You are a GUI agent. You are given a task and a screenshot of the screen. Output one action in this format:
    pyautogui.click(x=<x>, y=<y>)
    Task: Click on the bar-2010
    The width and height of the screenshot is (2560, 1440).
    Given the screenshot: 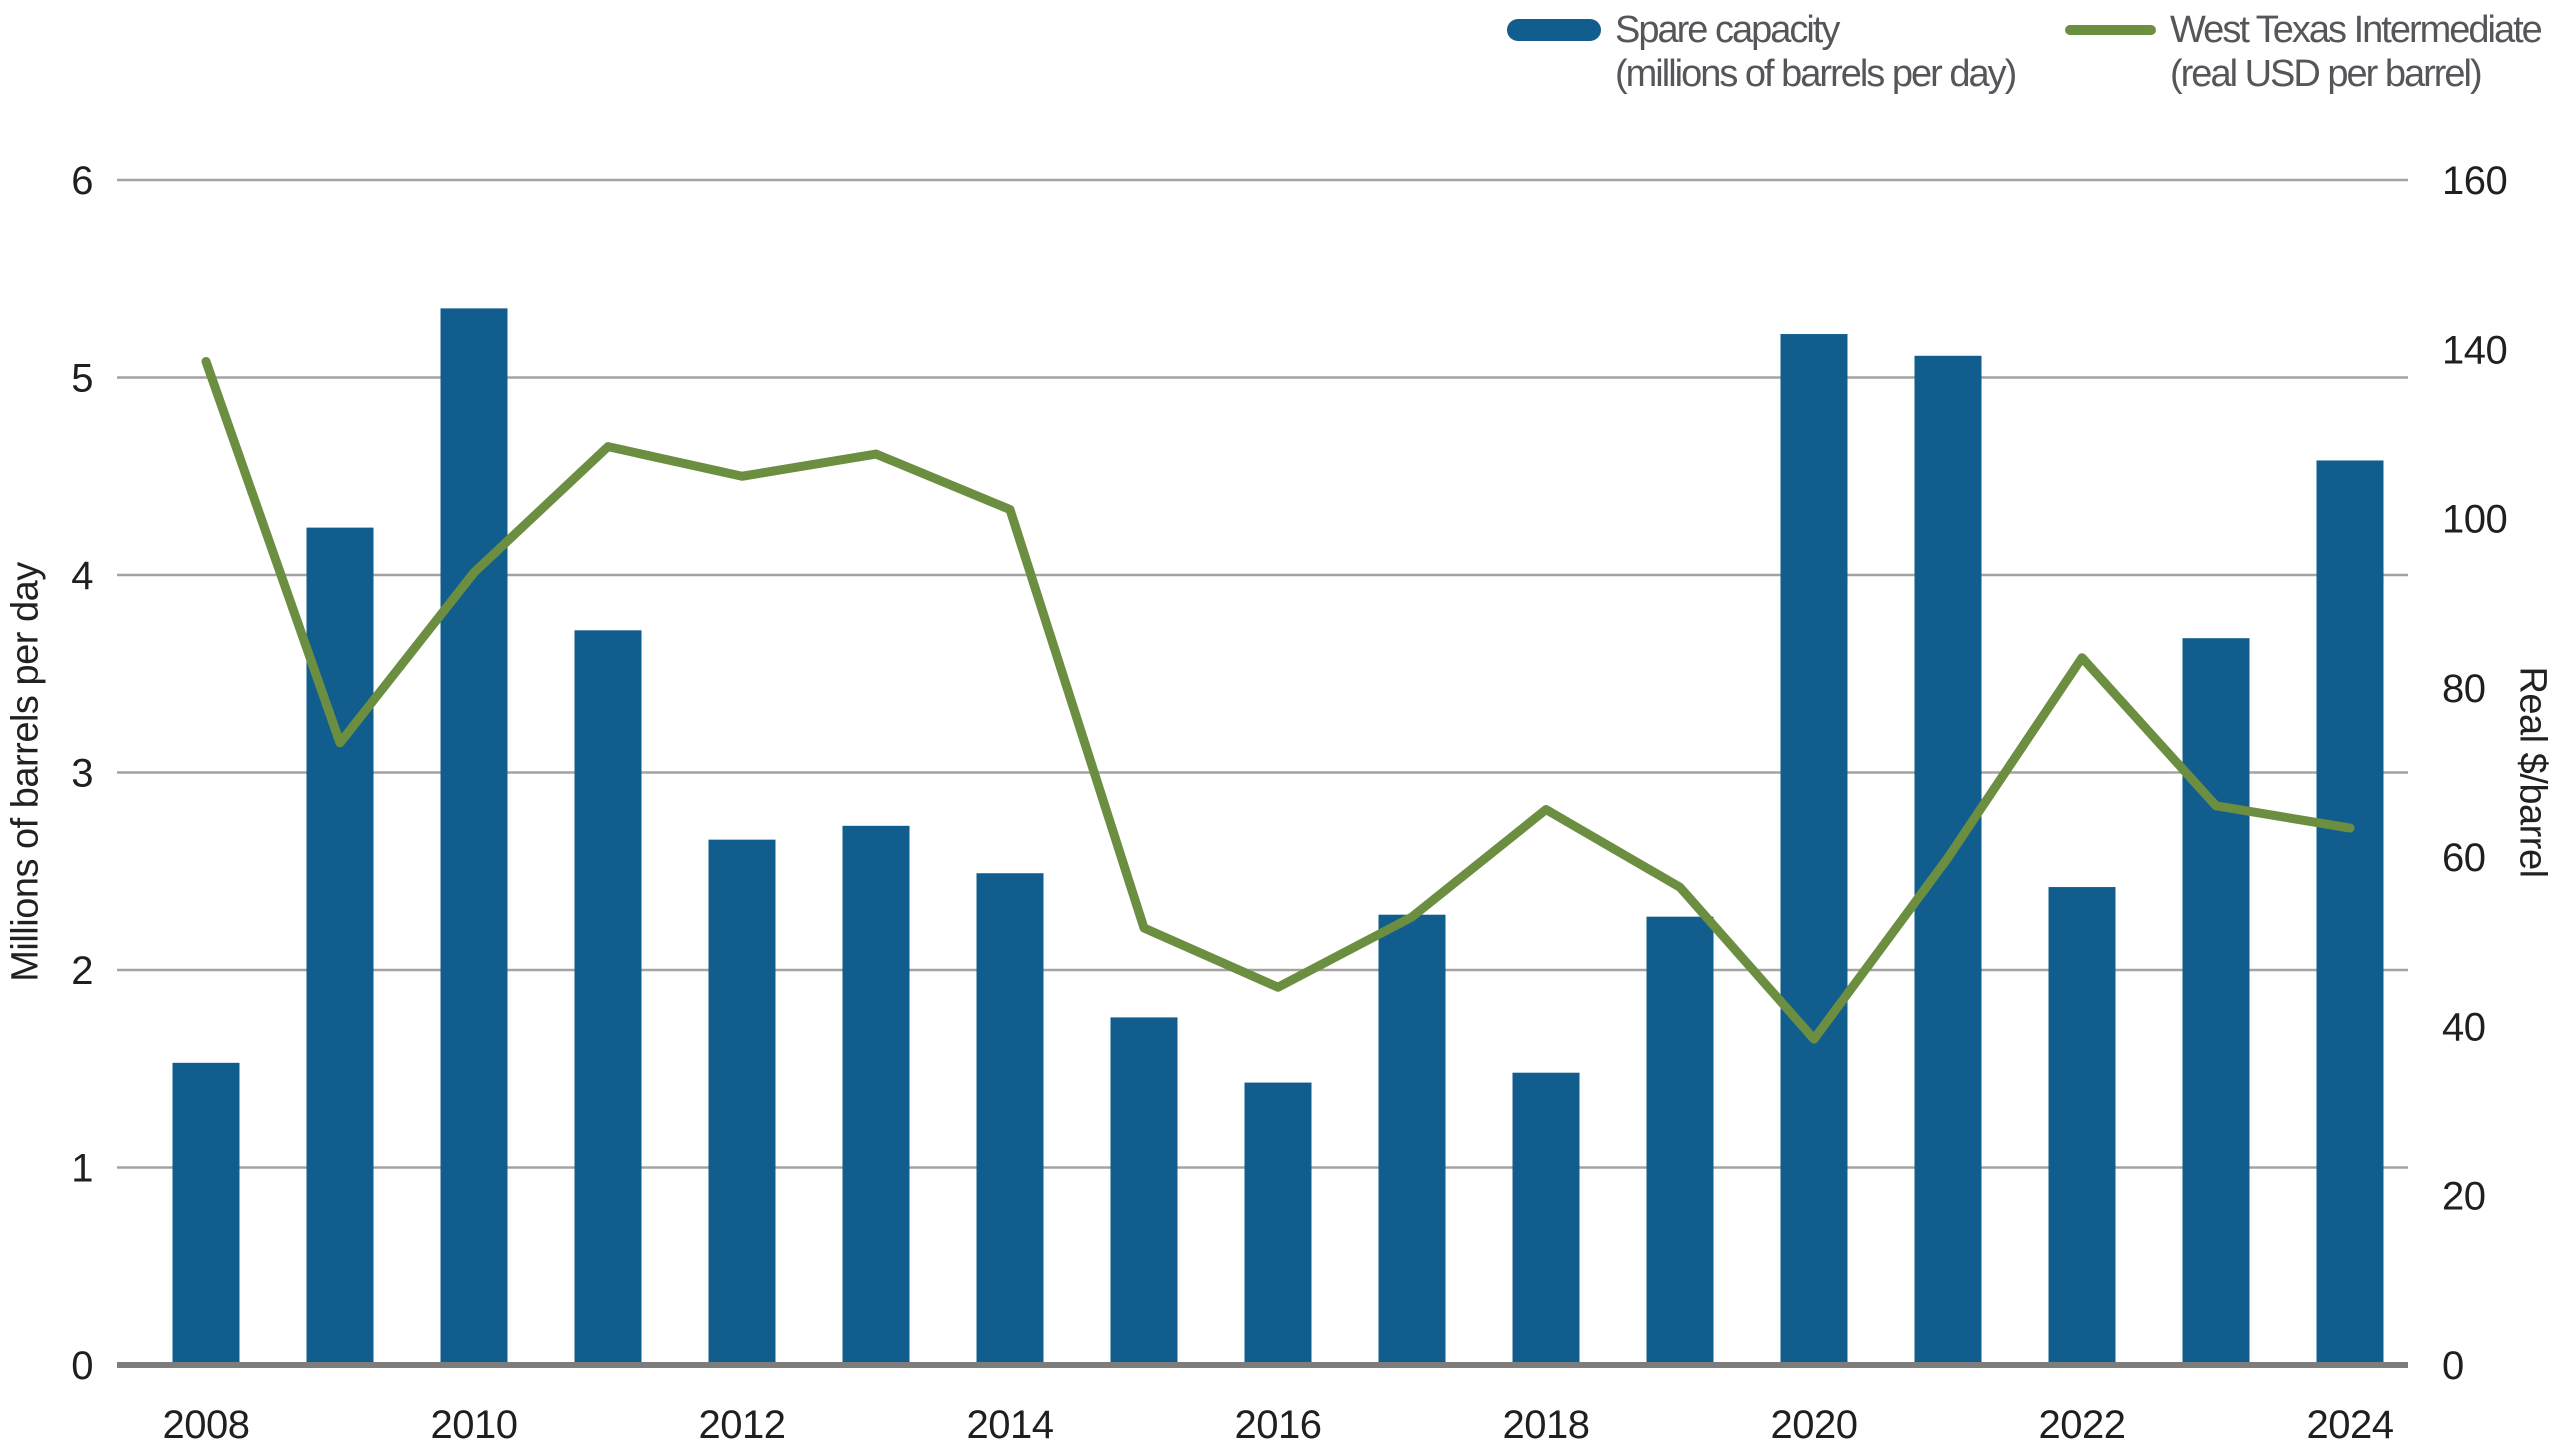 What is the action you would take?
    pyautogui.click(x=474, y=836)
    